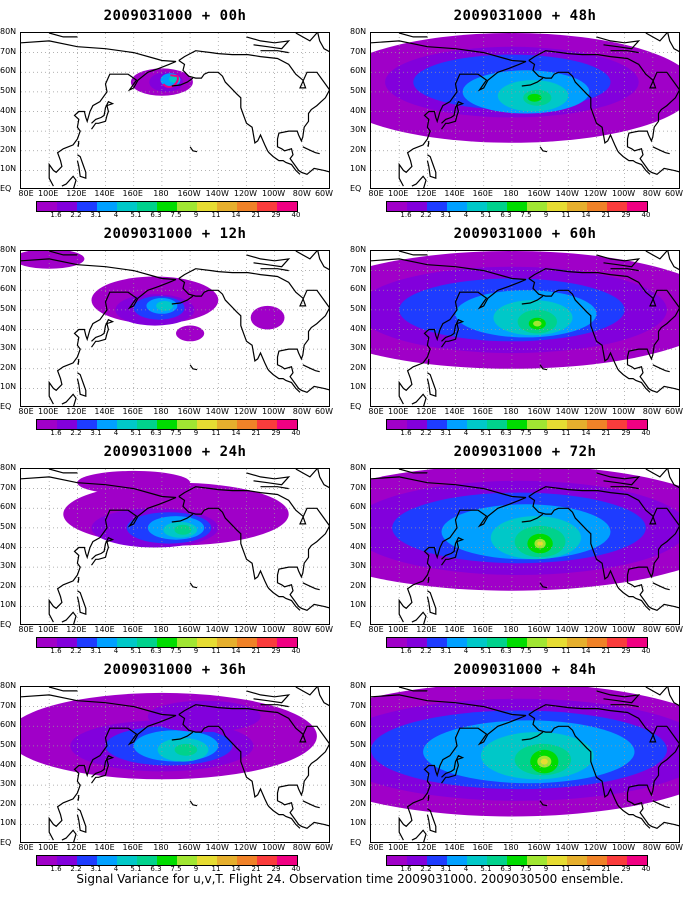 Image resolution: width=700 pixels, height=900 pixels. What do you see at coordinates (161, 847) in the screenshot?
I see `lon-tick-label: 180` at bounding box center [161, 847].